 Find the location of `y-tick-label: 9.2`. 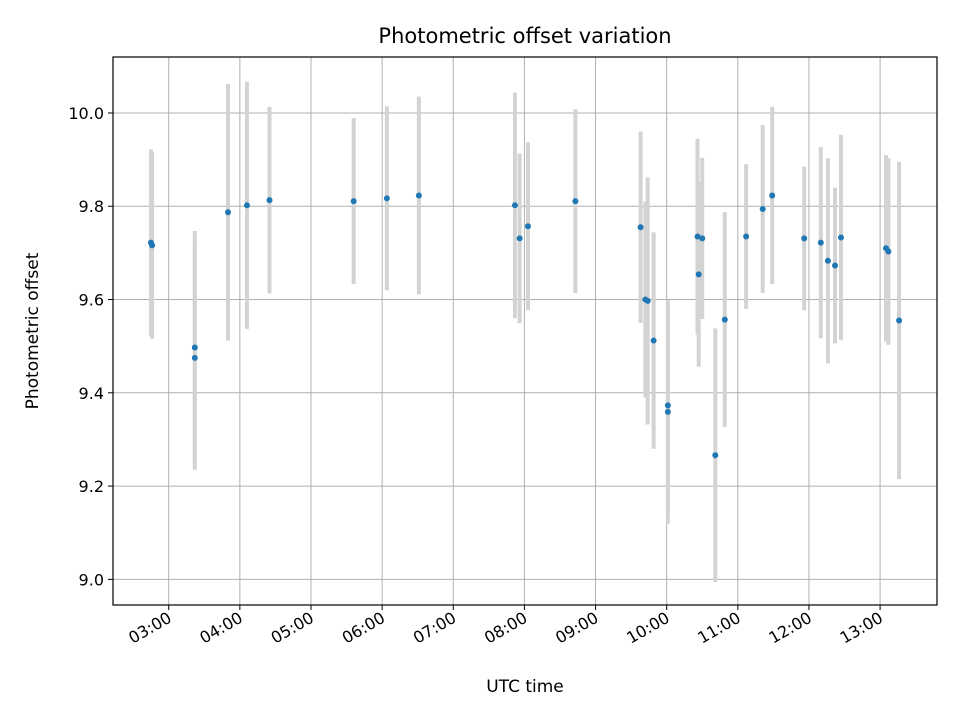

y-tick-label: 9.2 is located at coordinates (91, 486).